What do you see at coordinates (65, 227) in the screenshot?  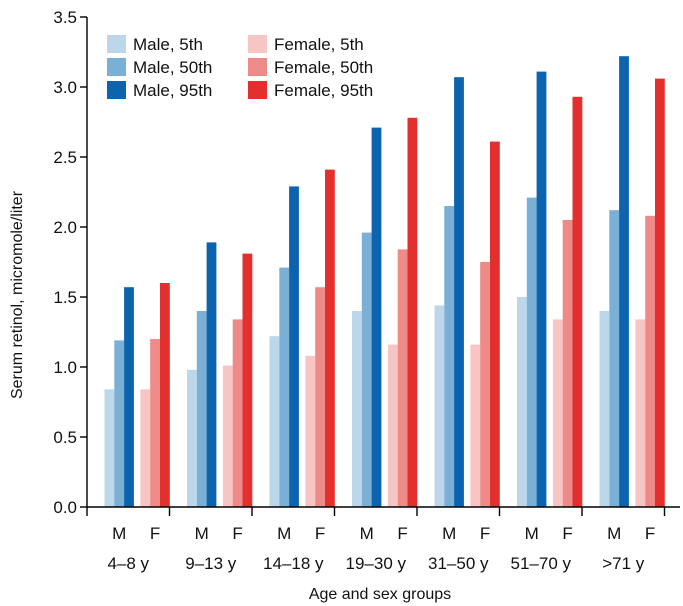 I see `y-tick-label: 2.0` at bounding box center [65, 227].